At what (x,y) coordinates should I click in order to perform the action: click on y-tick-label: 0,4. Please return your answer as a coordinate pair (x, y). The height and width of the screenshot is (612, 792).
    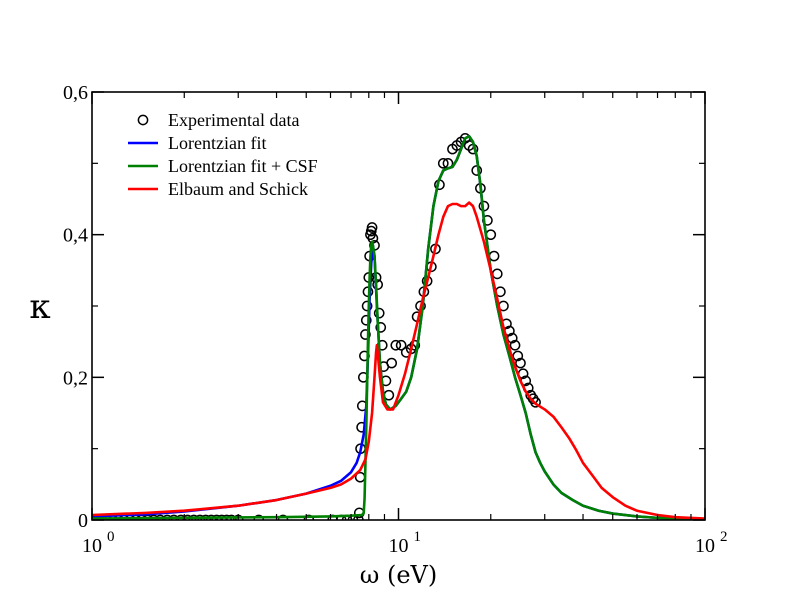
    Looking at the image, I should click on (75, 236).